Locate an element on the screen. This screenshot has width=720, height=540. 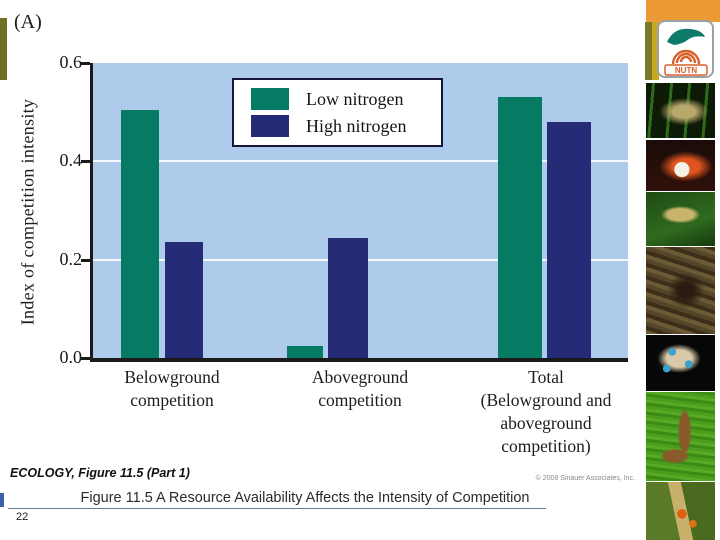
legend-row: Low nitrogen is located at coordinates (346, 99).